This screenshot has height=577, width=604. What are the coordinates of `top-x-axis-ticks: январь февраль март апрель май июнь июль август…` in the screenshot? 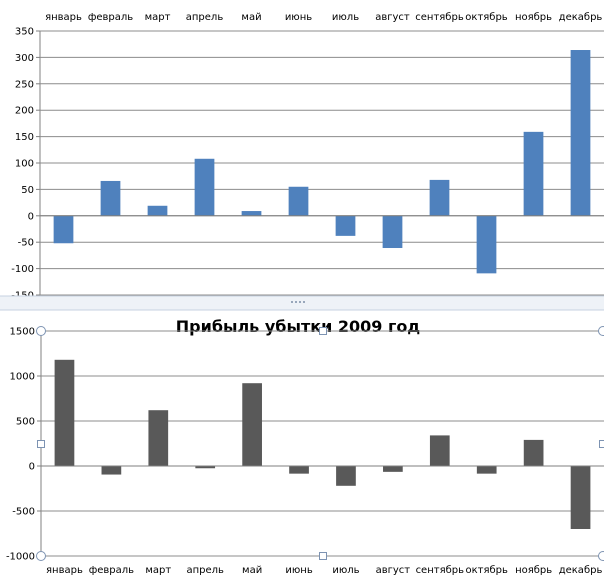 It's located at (323, 17).